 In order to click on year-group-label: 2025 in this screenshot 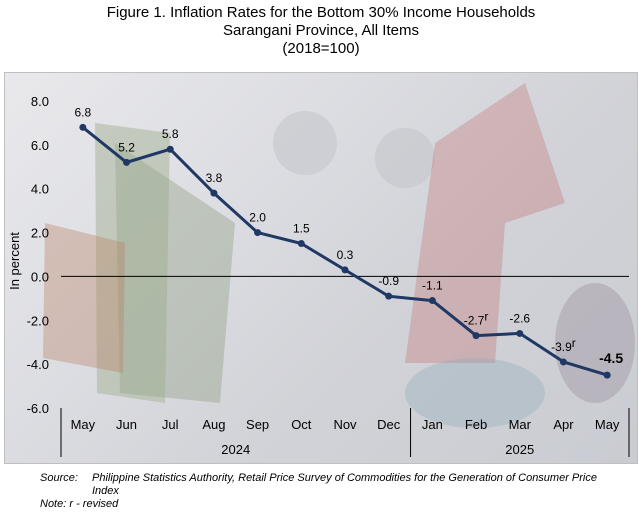, I will do `click(519, 449)`.